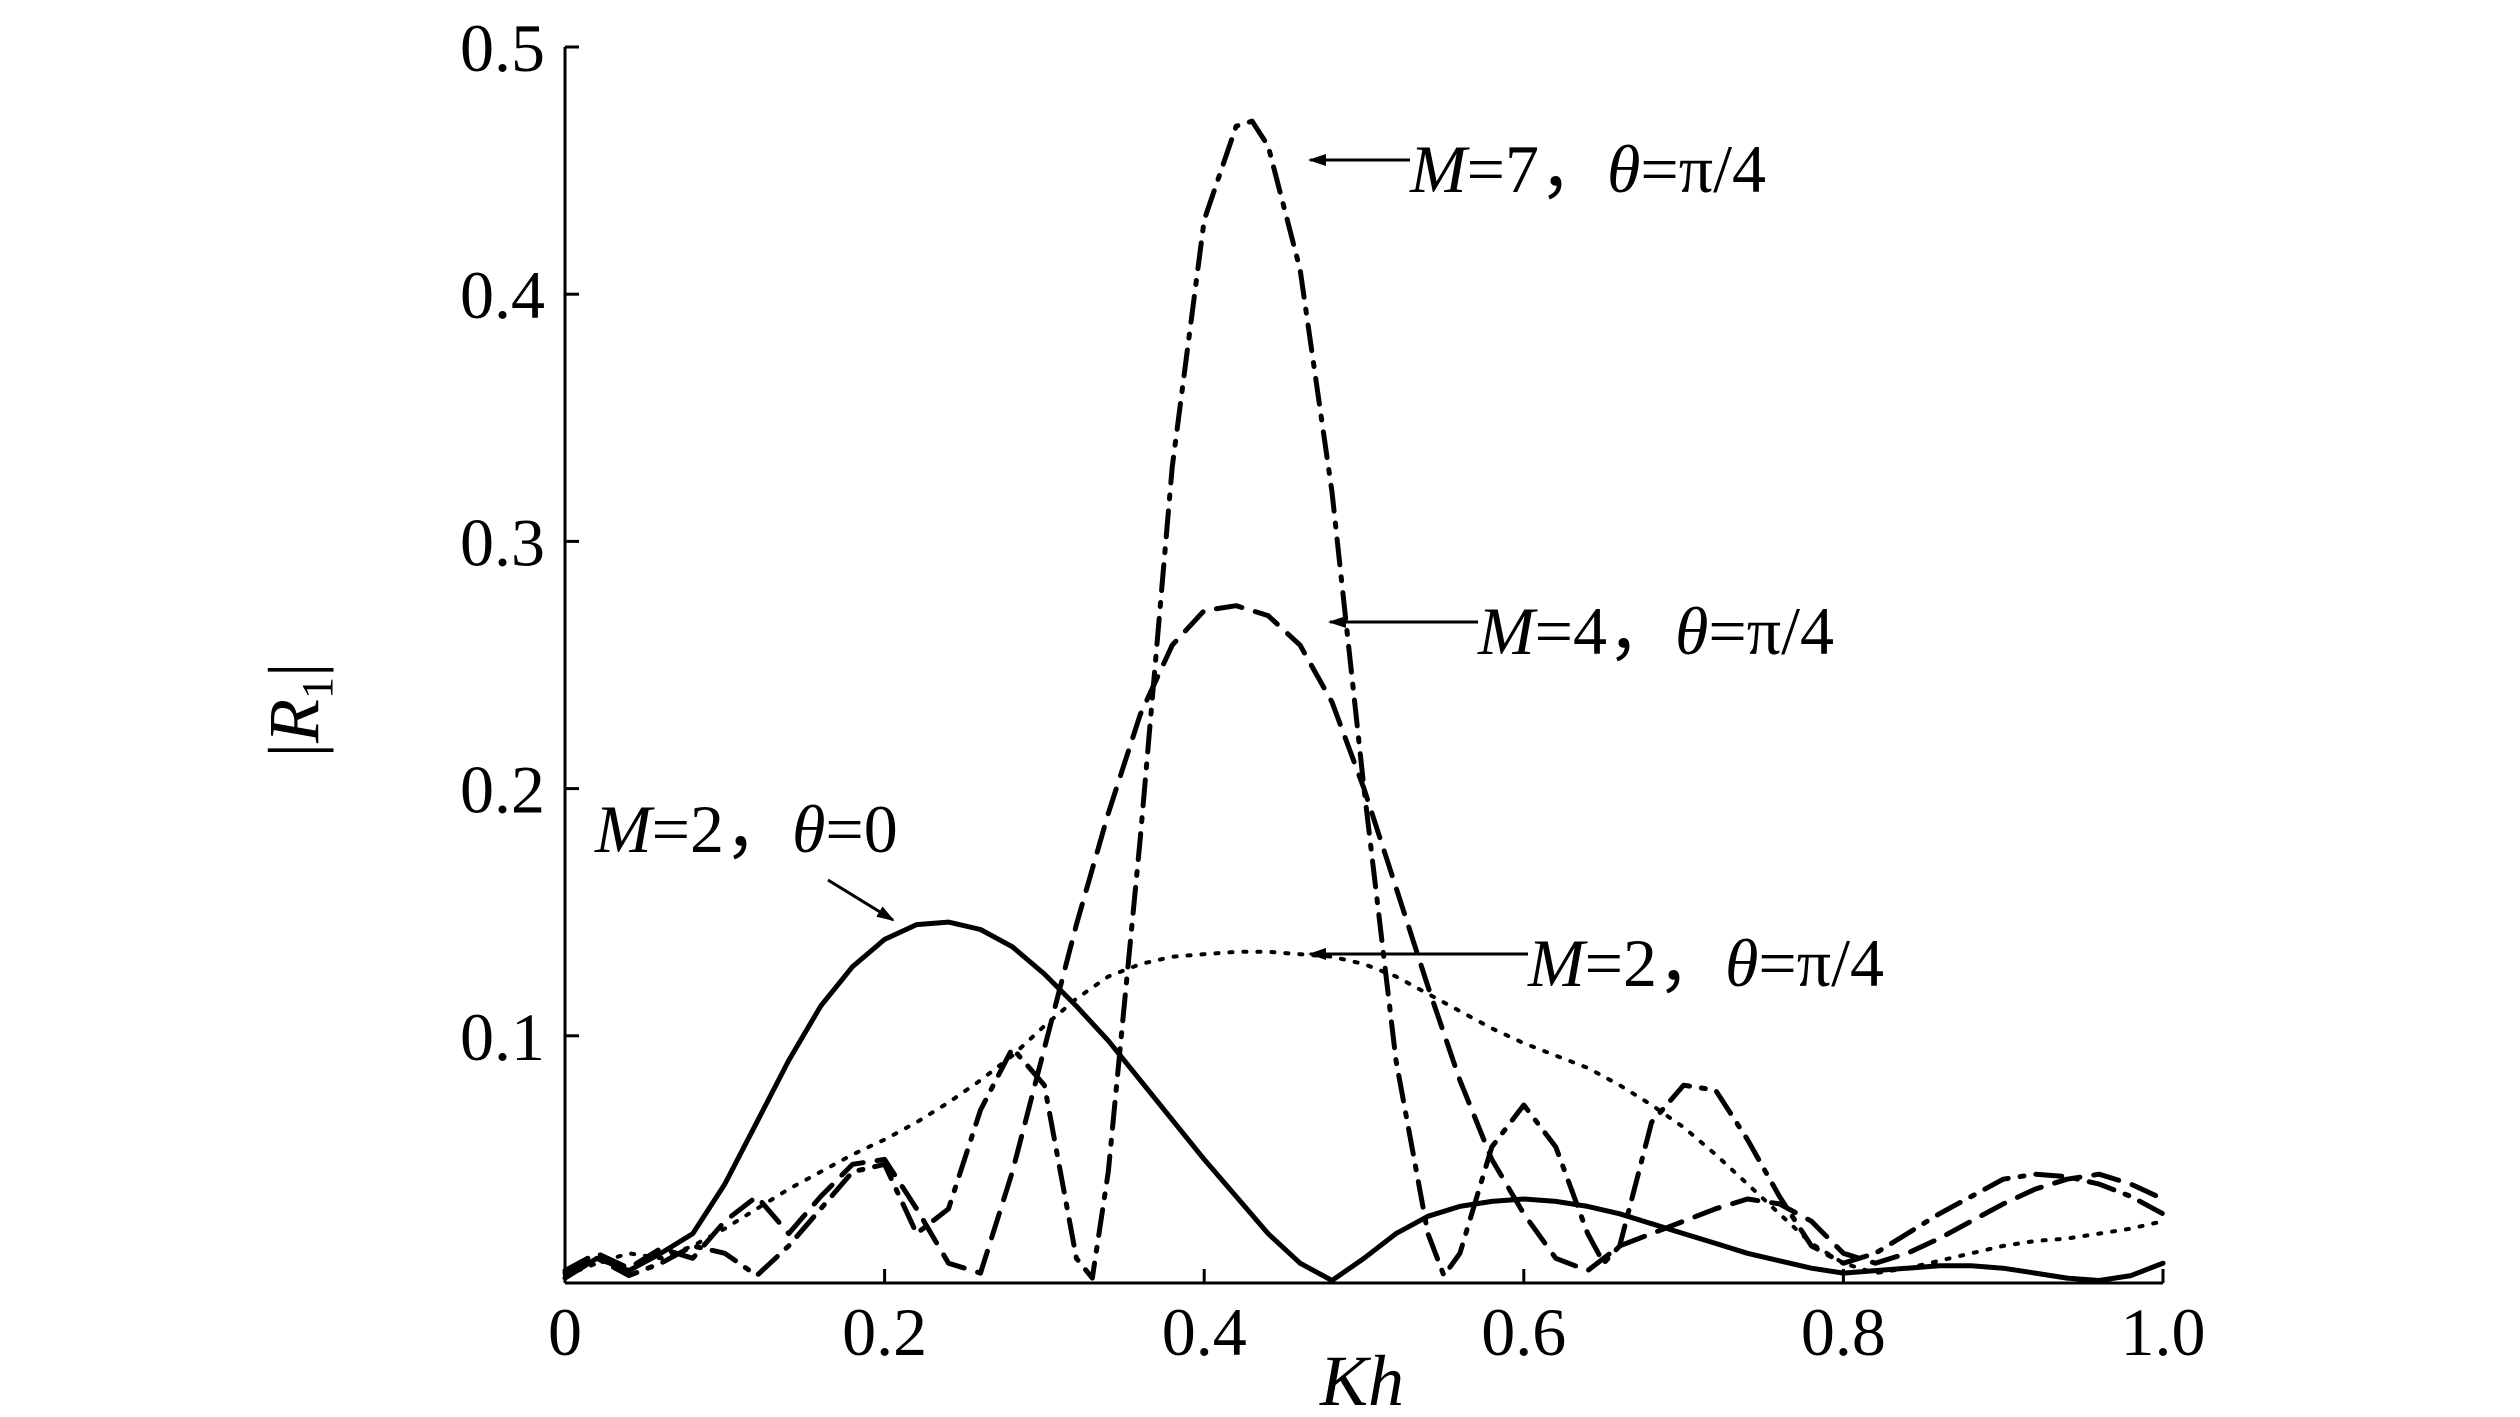  I want to click on annotation-1: M=7，θ=π/4, so click(1537, 169).